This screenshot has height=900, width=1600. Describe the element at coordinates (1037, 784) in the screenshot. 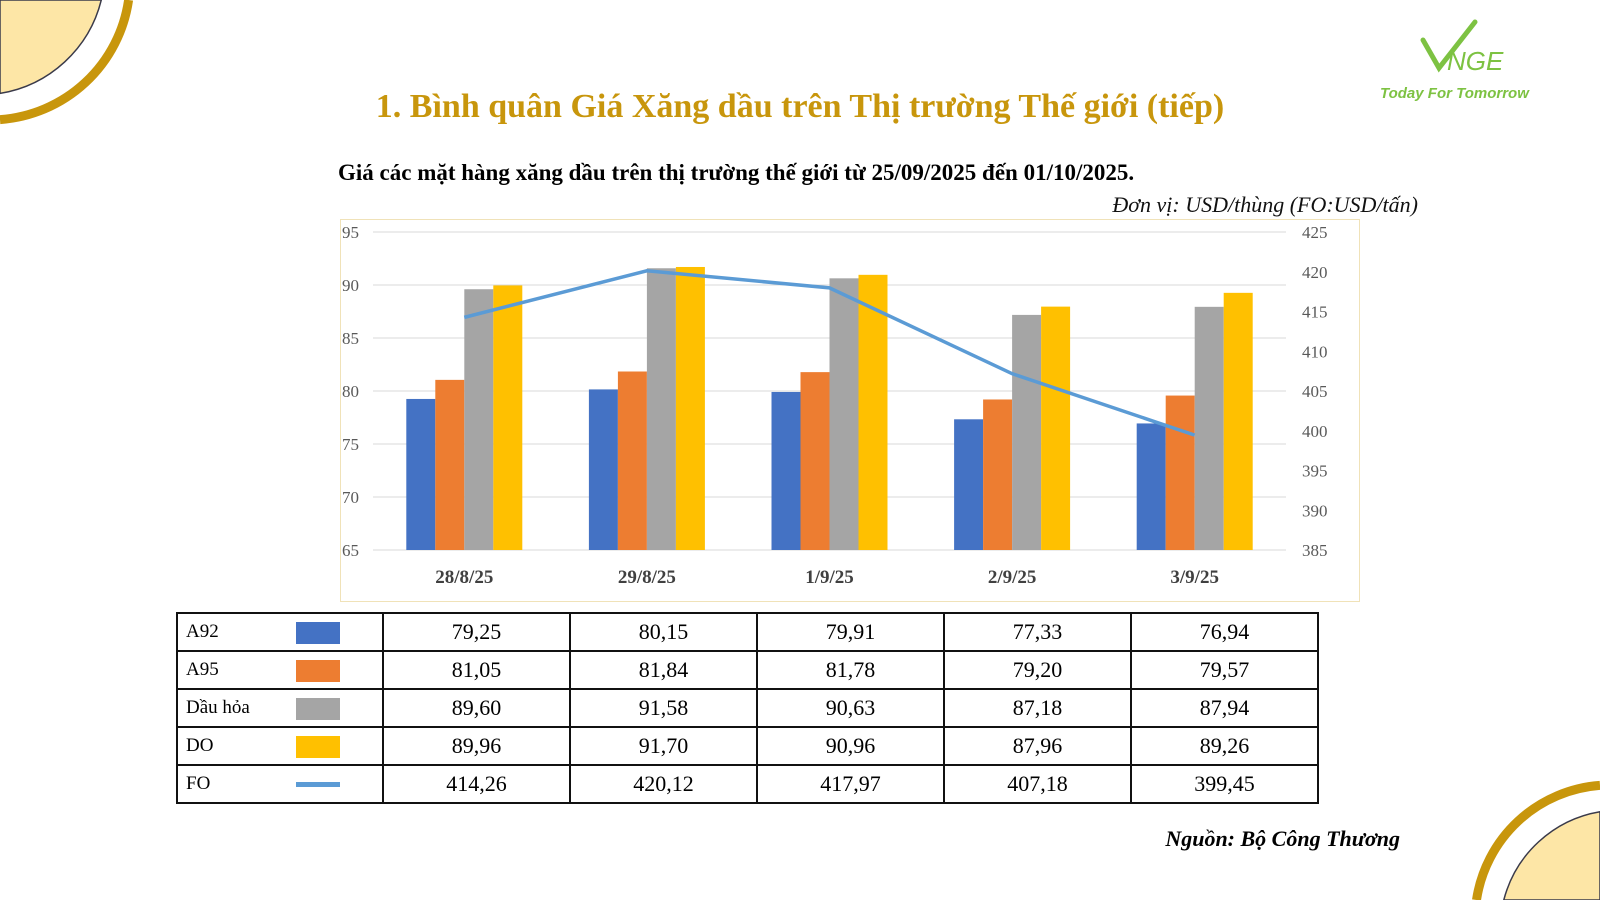

I see `value-cell: 407,18` at that location.